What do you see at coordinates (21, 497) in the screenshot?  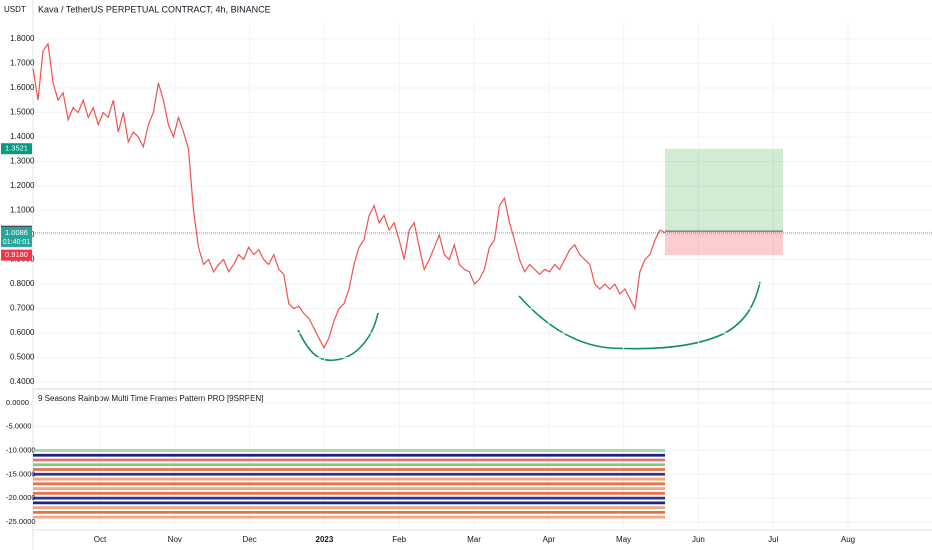 I see `y-tick-label: -20.0000` at bounding box center [21, 497].